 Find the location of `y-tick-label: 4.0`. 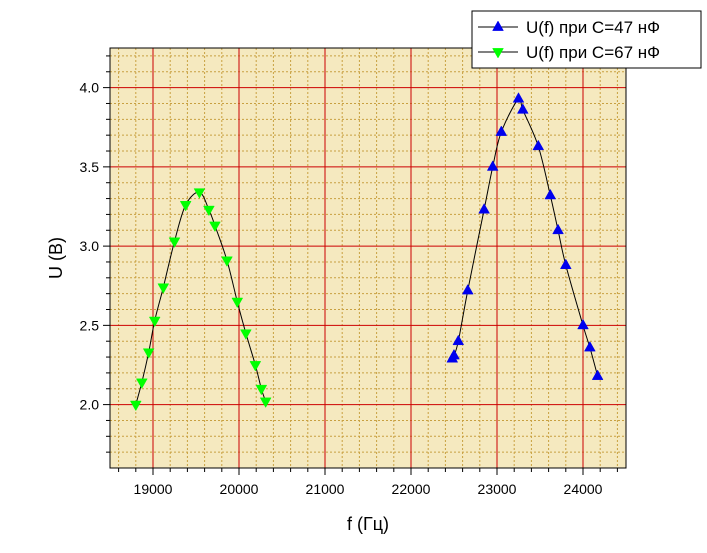

y-tick-label: 4.0 is located at coordinates (90, 88).